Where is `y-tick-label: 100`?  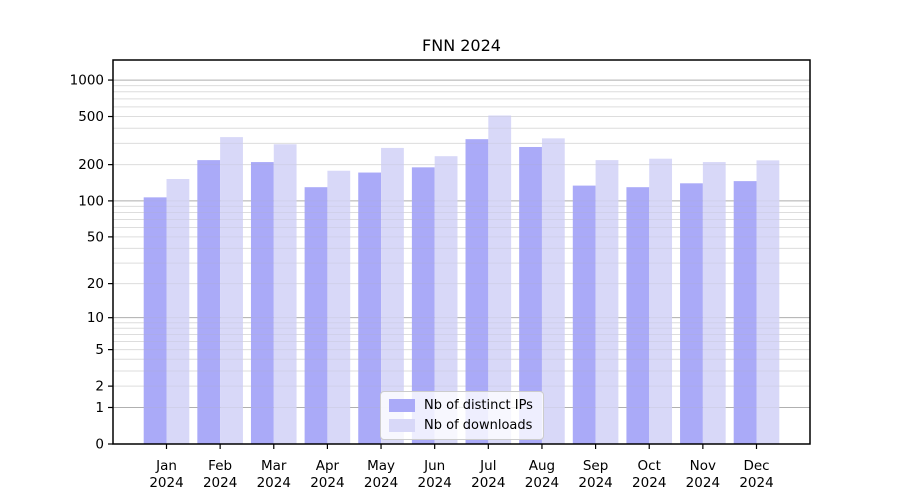
y-tick-label: 100 is located at coordinates (91, 201).